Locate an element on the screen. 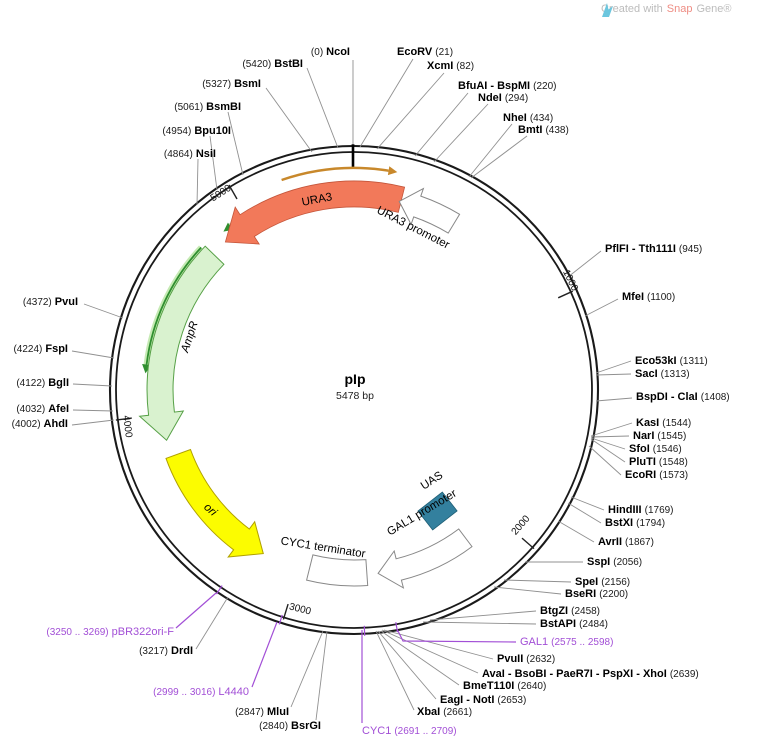 Image resolution: width=760 pixels, height=740 pixels. primer-label-pbr322ori-f: (3250 .. 3269) pBR322ori-F is located at coordinates (110, 632).